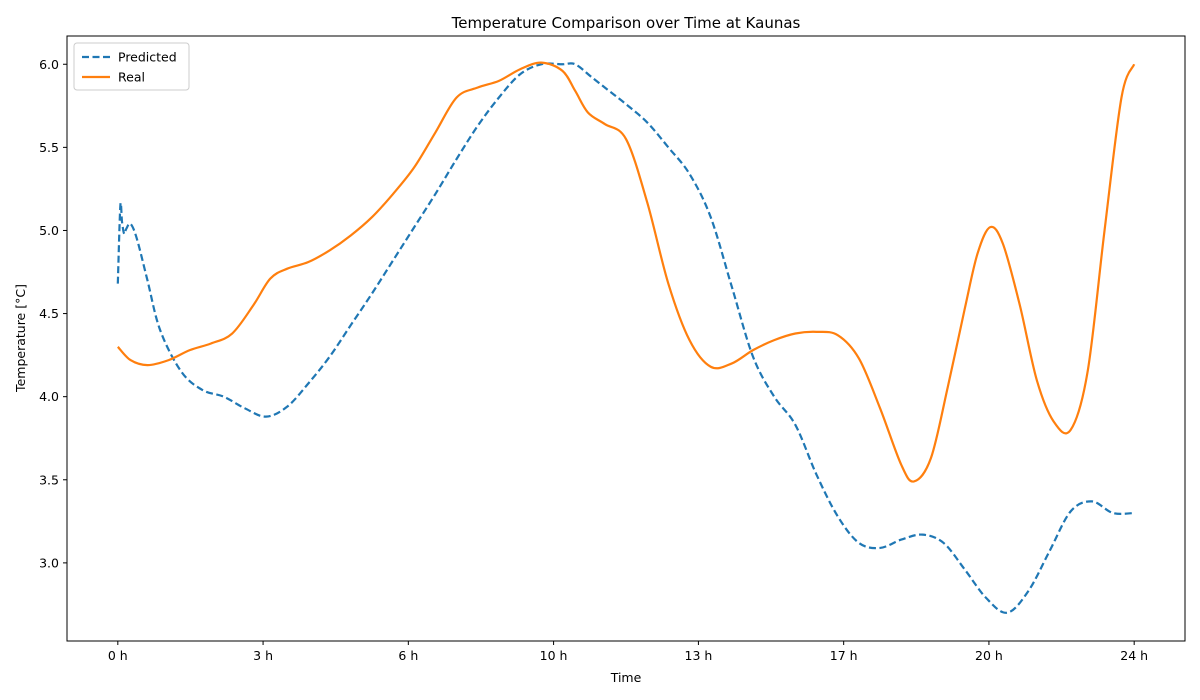 The width and height of the screenshot is (1200, 700). I want to click on x-tick-label: 10 h, so click(554, 655).